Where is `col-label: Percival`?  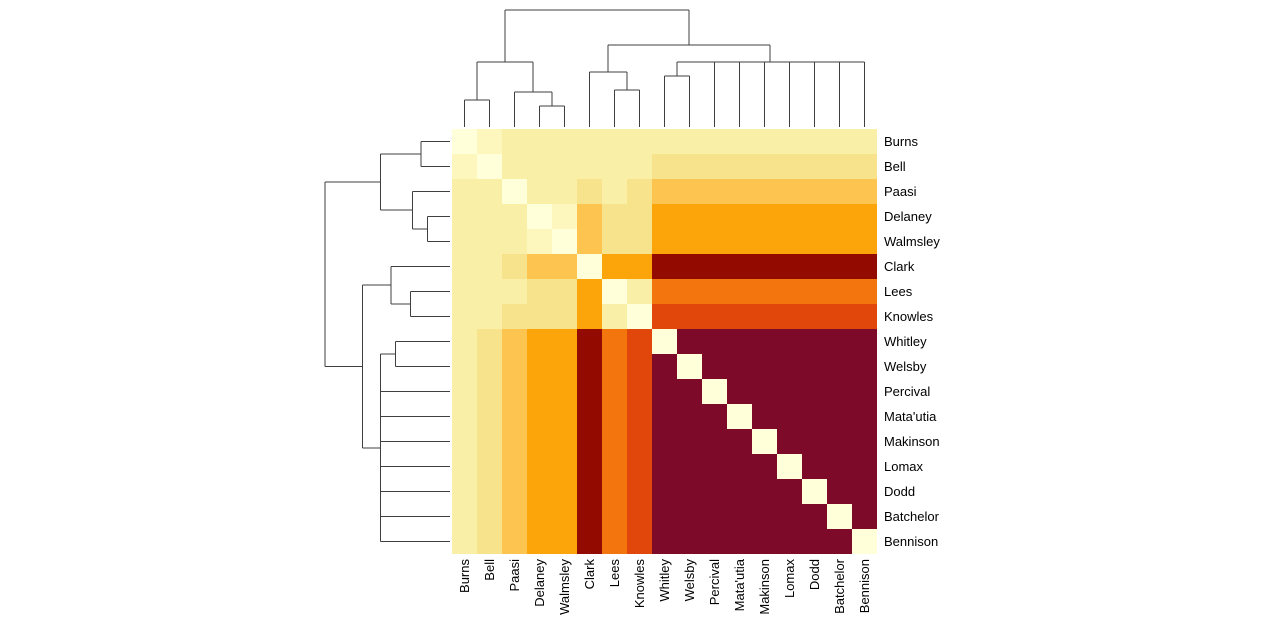
col-label: Percival is located at coordinates (714, 582).